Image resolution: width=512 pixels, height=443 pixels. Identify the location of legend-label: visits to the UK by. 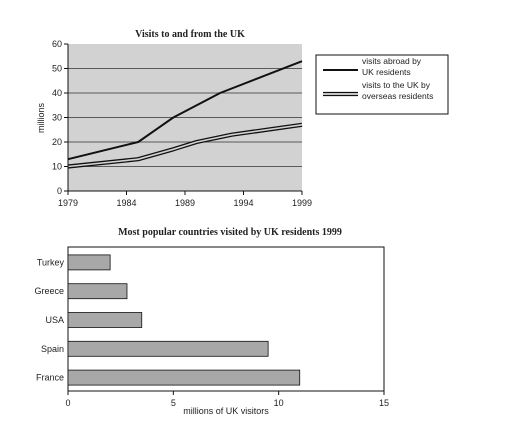
(396, 85).